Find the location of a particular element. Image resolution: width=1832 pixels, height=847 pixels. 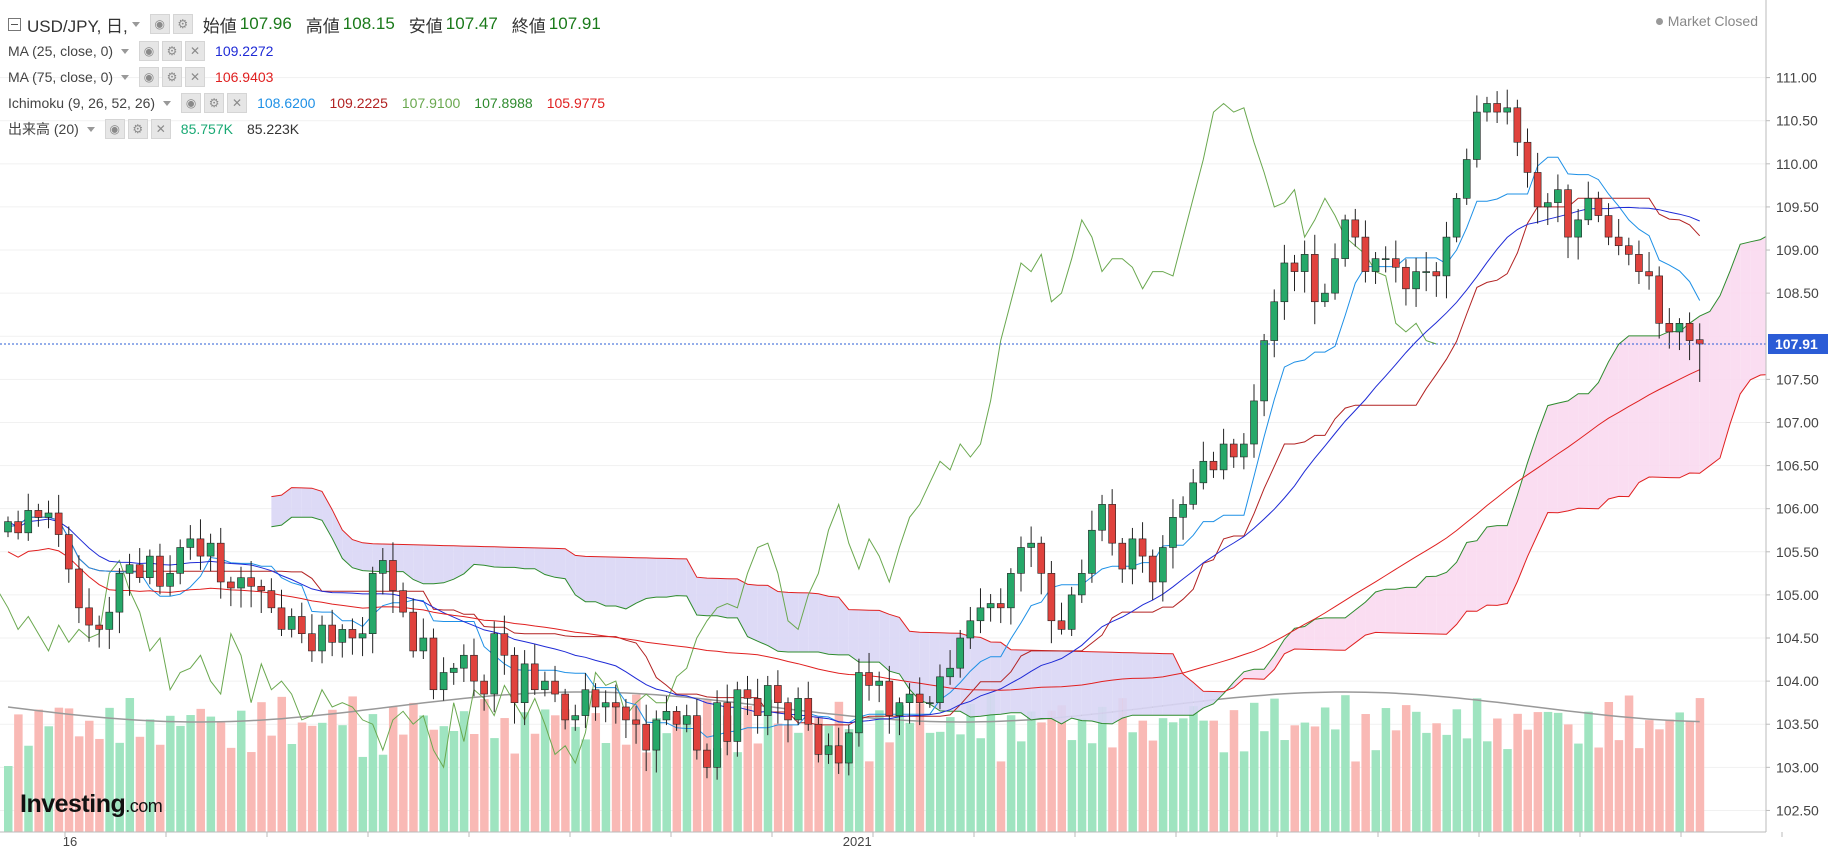

ma25-label: MA (25, close, 0) is located at coordinates (61, 51).